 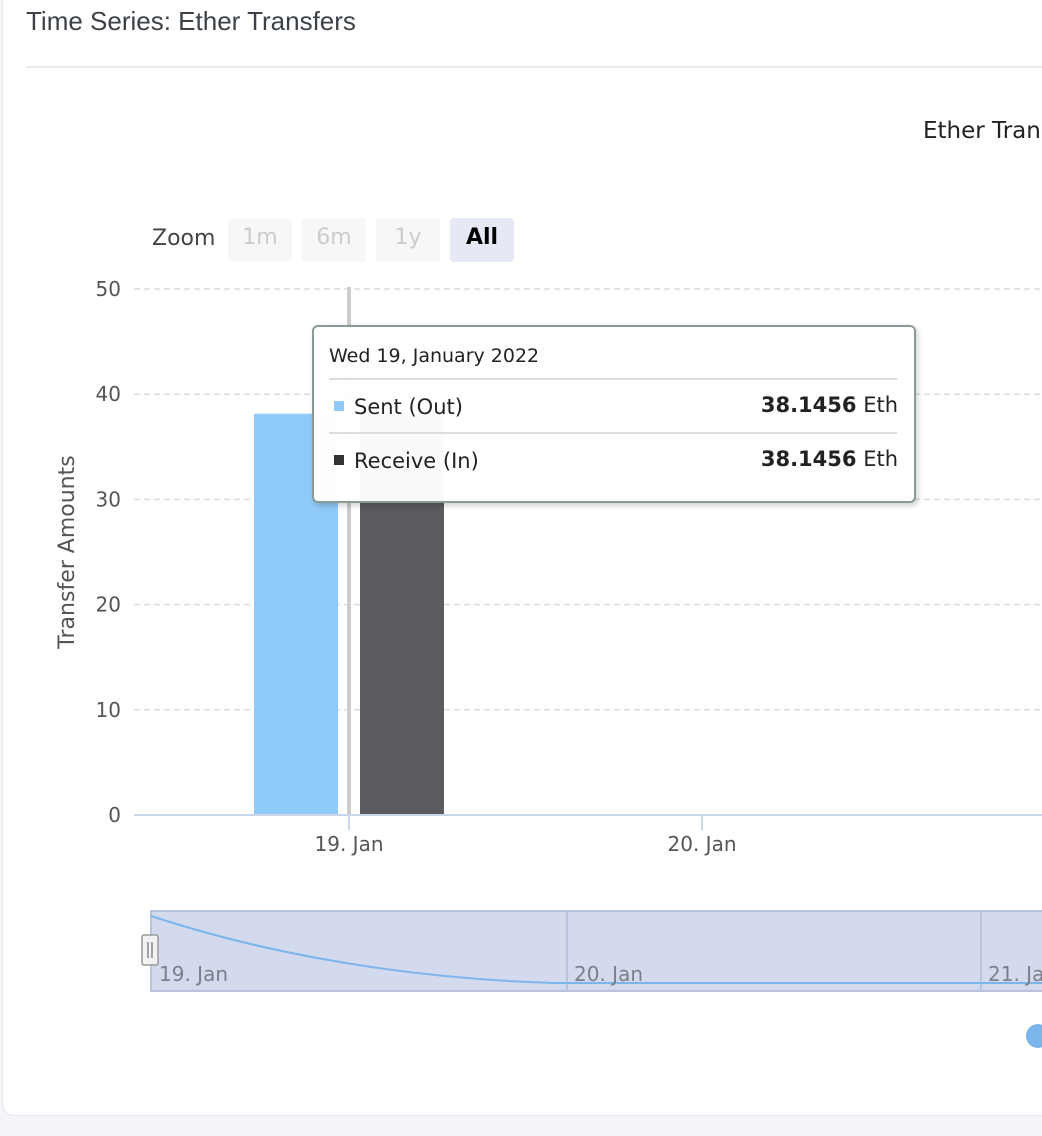 What do you see at coordinates (108, 499) in the screenshot?
I see `y-tick-label: 30` at bounding box center [108, 499].